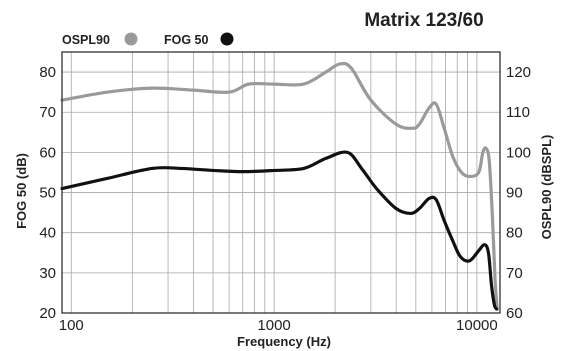 This screenshot has width=569, height=351. What do you see at coordinates (47, 72) in the screenshot?
I see `y-left-tick-label-80: 80` at bounding box center [47, 72].